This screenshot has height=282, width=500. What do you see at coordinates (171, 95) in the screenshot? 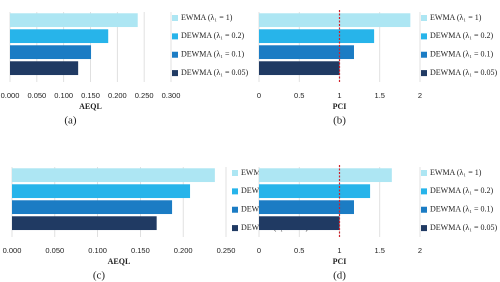
I see `x-tick-label: 0.300` at bounding box center [171, 95].